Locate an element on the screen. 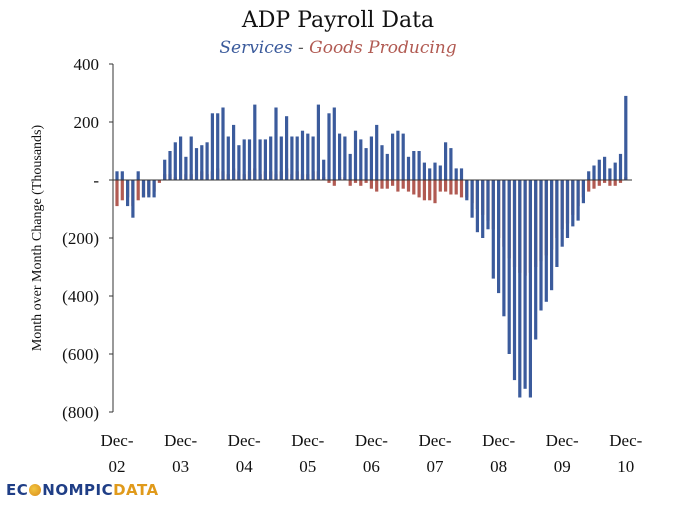  y-tick-label: (800) is located at coordinates (80, 412).